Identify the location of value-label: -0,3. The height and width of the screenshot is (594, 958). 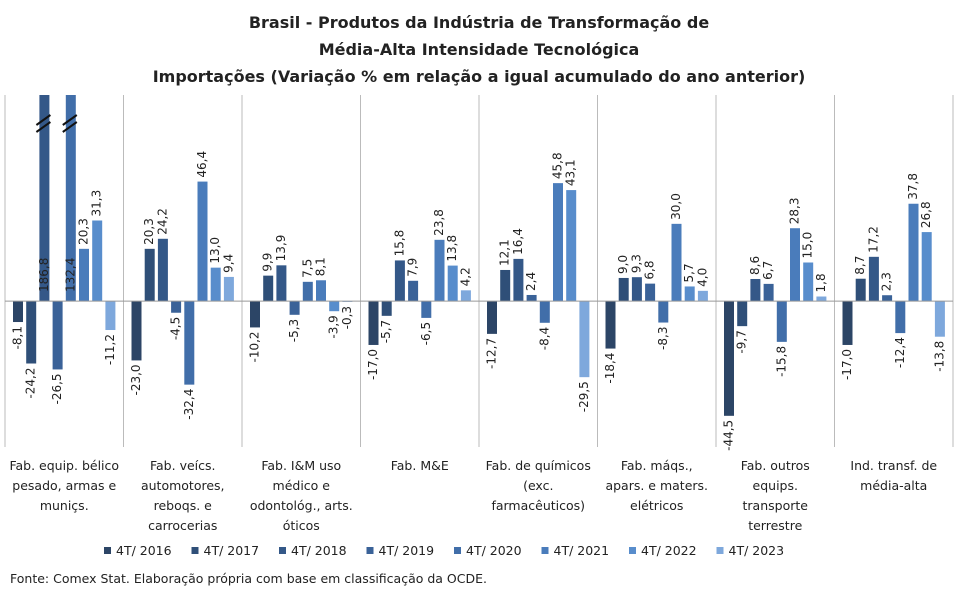
(347, 317).